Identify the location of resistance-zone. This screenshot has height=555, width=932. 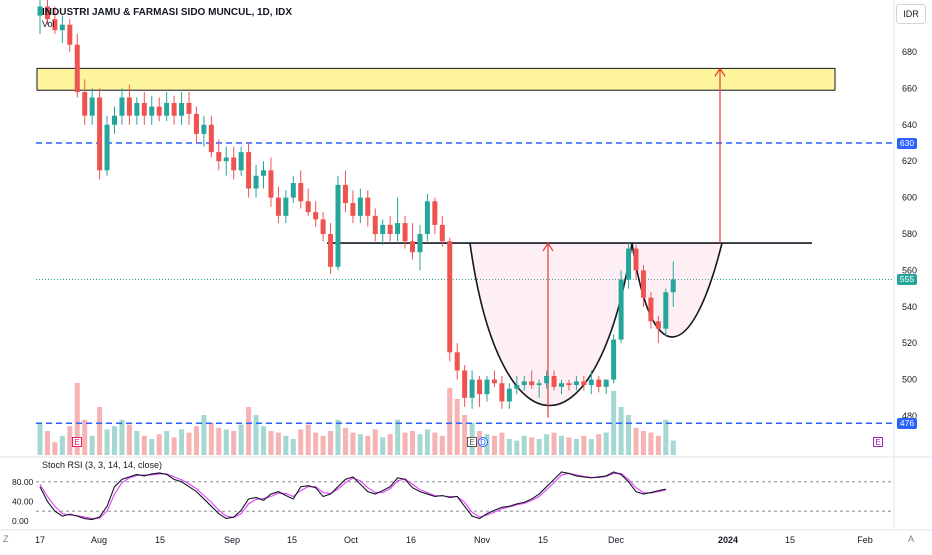
(436, 79).